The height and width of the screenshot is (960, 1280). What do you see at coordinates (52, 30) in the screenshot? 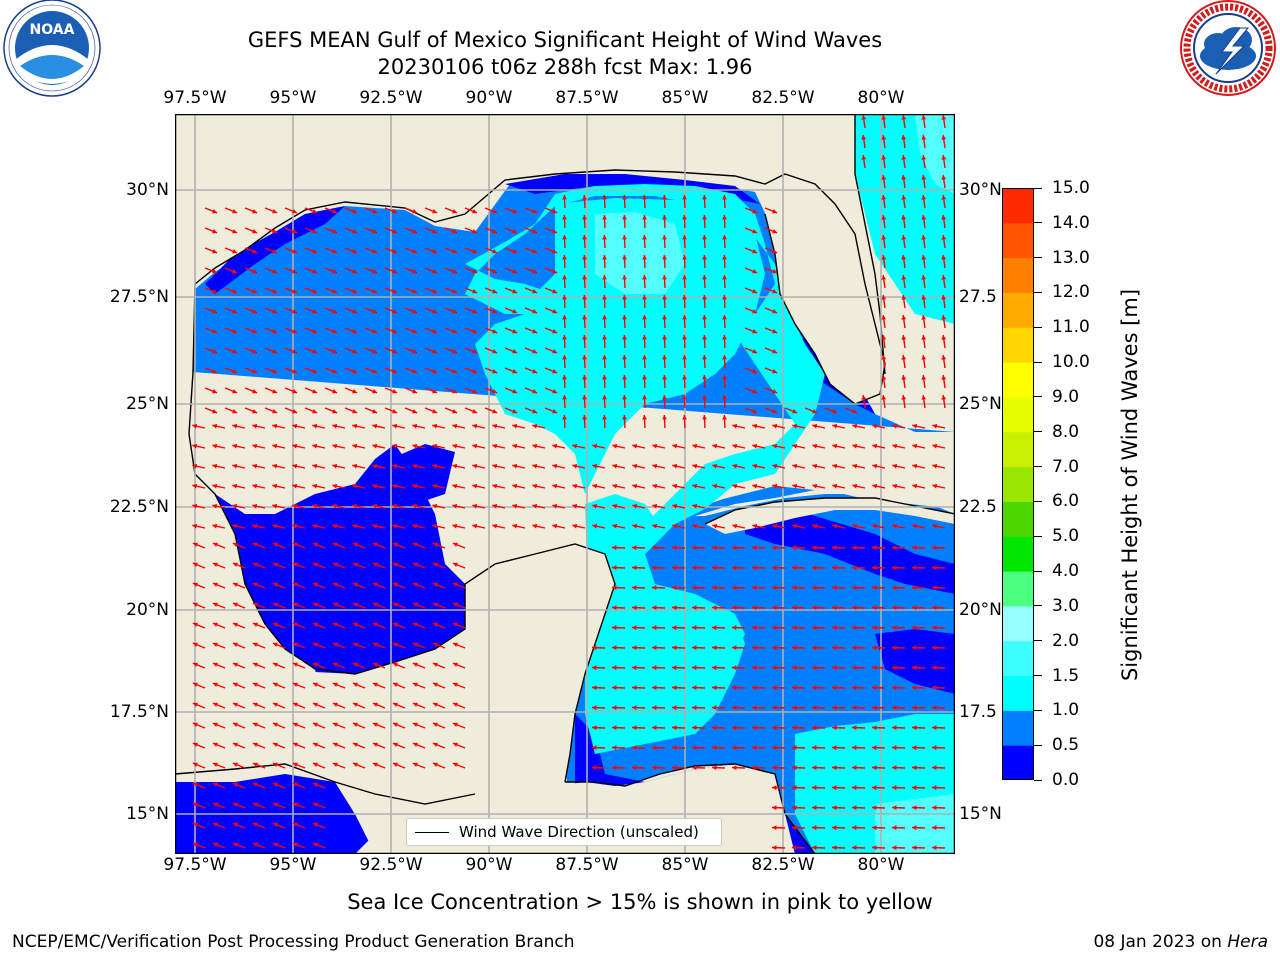
I see `svg-text: NOAA` at bounding box center [52, 30].